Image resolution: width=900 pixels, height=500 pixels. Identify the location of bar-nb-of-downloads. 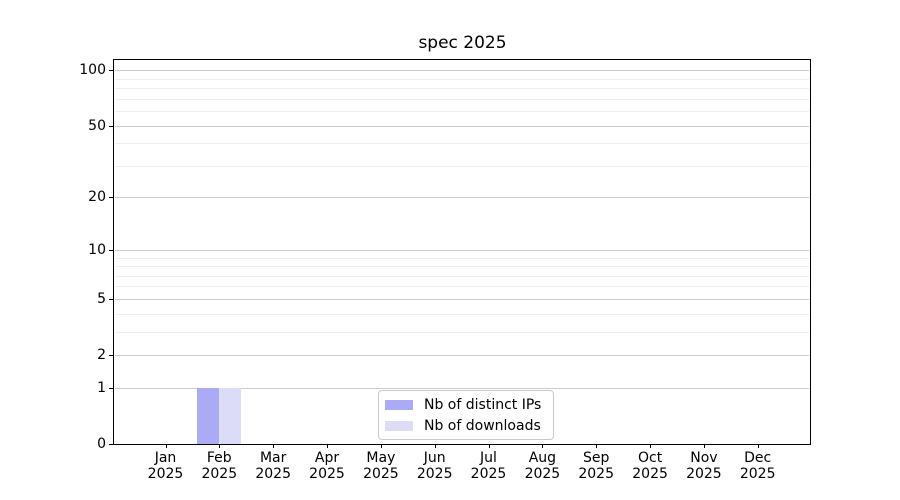
(230, 415).